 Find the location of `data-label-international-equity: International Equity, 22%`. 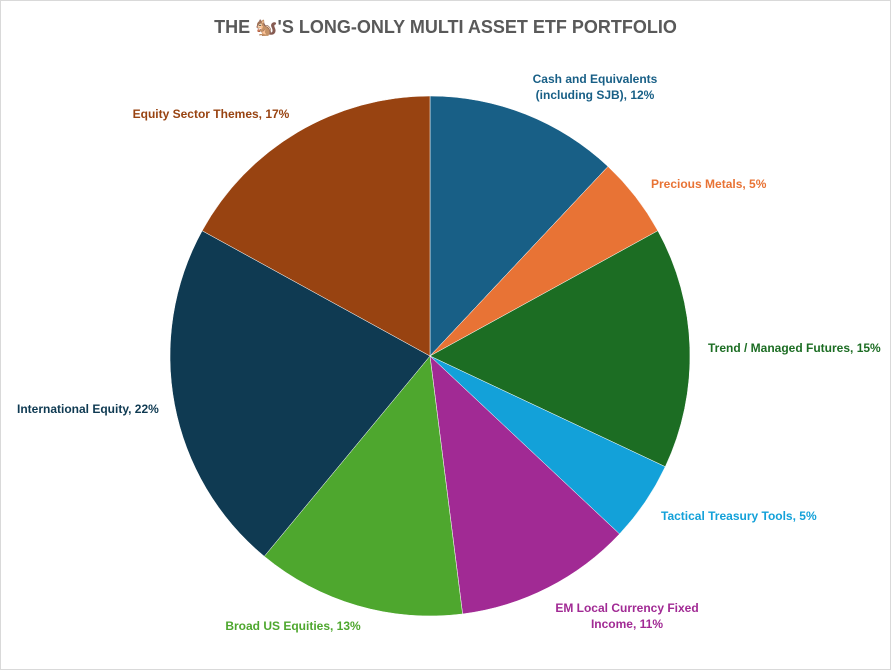

data-label-international-equity: International Equity, 22% is located at coordinates (88, 409).